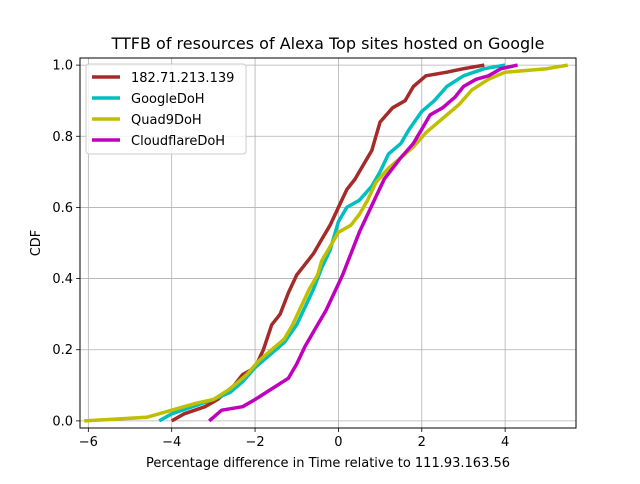  Describe the element at coordinates (62, 350) in the screenshot. I see `y-tick-label: 0.2` at that location.